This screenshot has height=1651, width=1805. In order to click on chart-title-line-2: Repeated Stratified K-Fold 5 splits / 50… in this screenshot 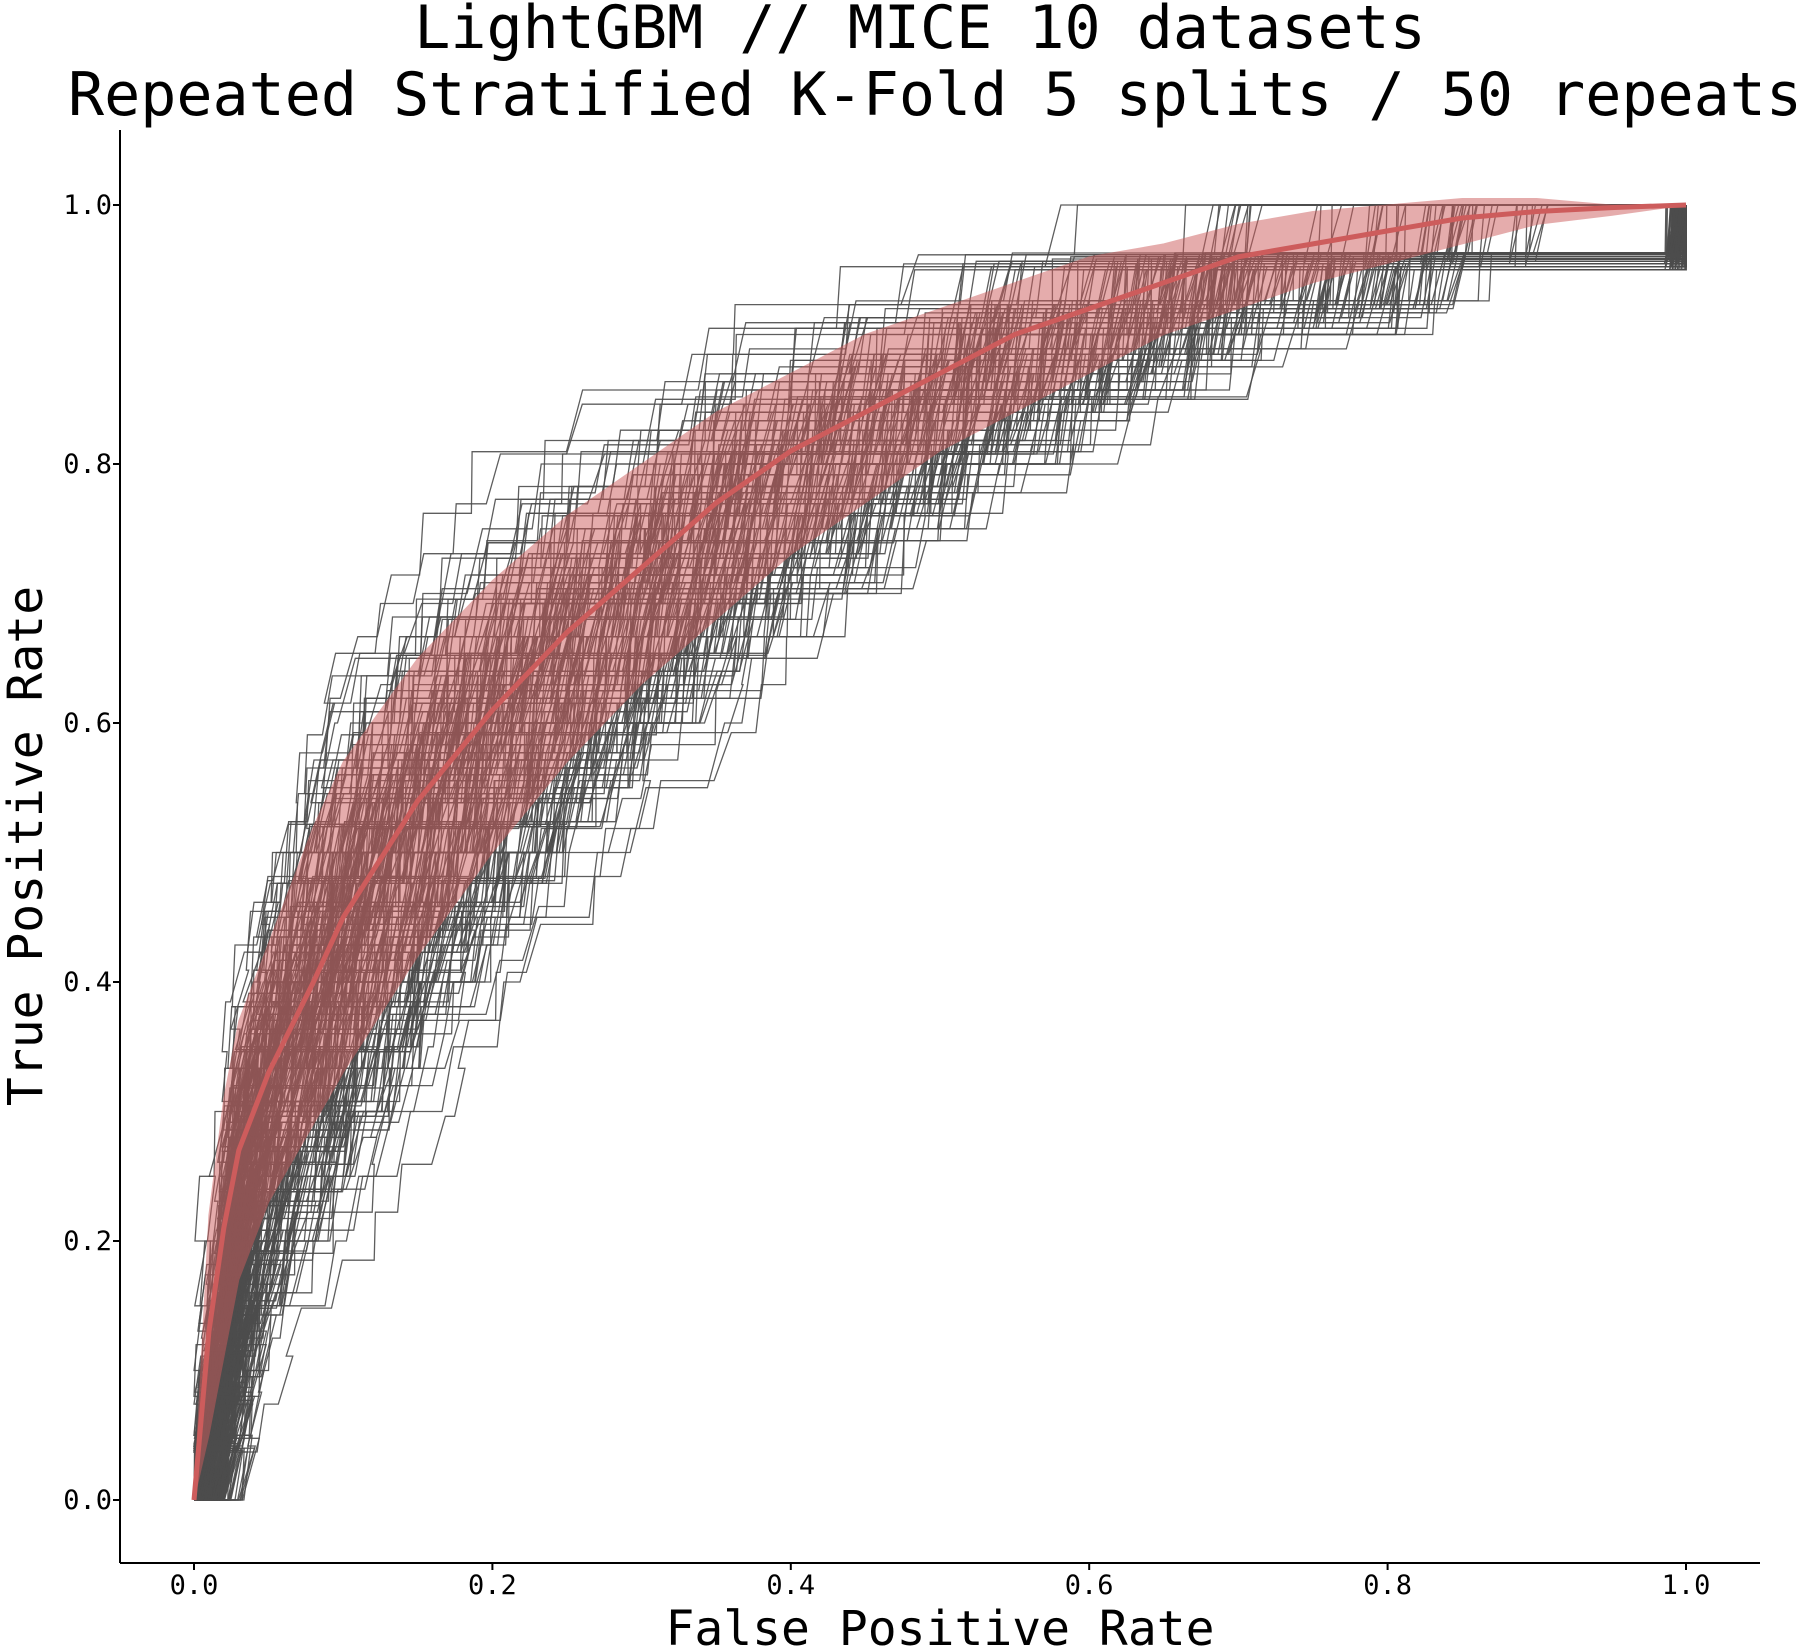, I will do `click(935, 95)`.